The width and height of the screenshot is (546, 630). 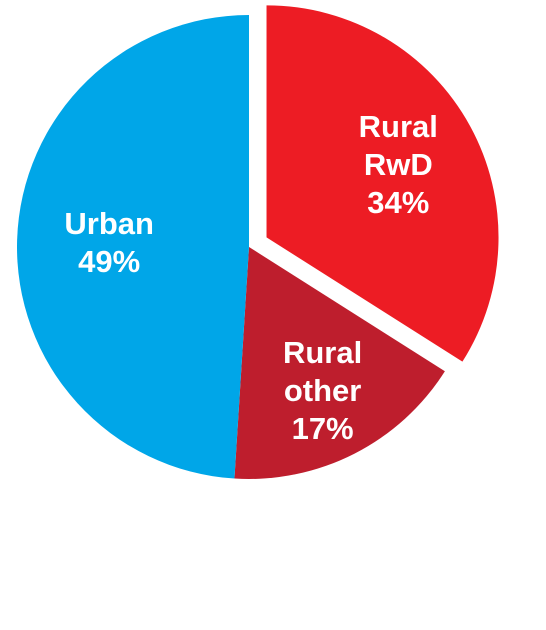 I want to click on slice-label: Rural RwD 34%, so click(x=398, y=165).